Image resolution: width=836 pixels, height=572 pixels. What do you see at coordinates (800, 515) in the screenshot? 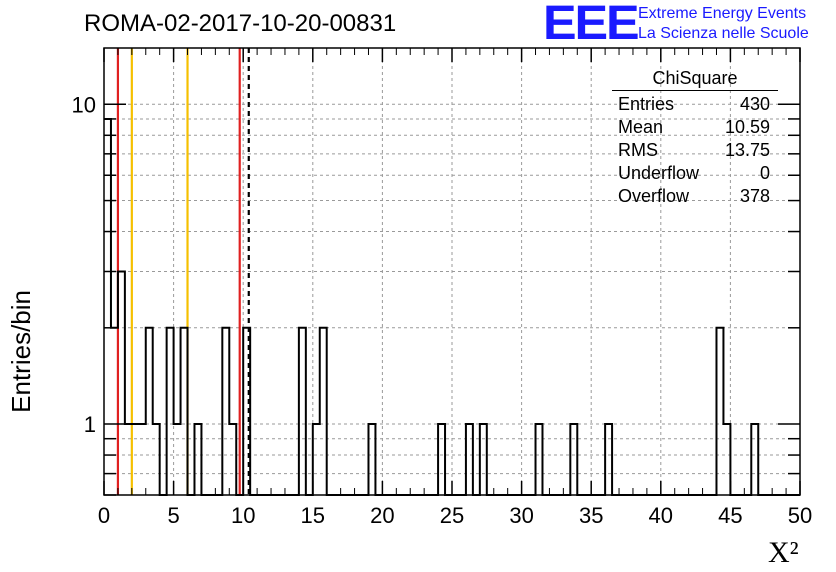
I see `x-tick-label: 50` at bounding box center [800, 515].